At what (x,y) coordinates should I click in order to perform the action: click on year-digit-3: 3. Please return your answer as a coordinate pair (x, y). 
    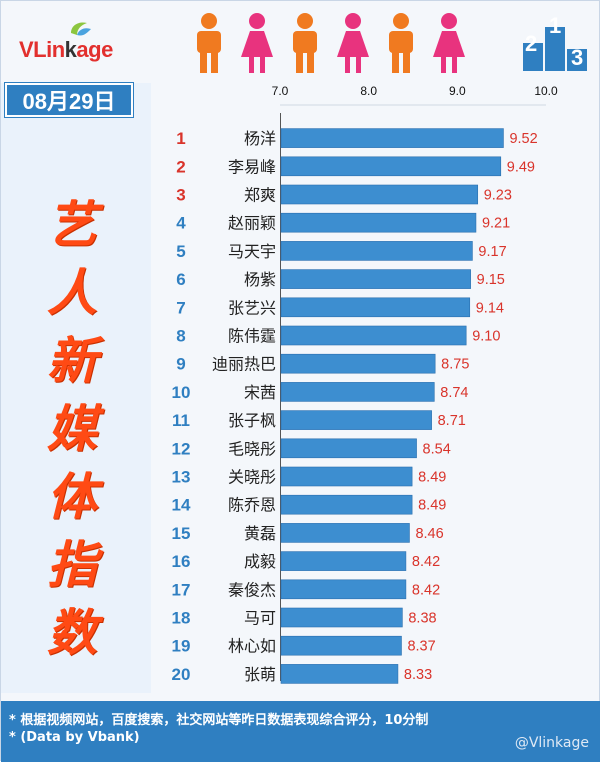
    Looking at the image, I should click on (577, 57).